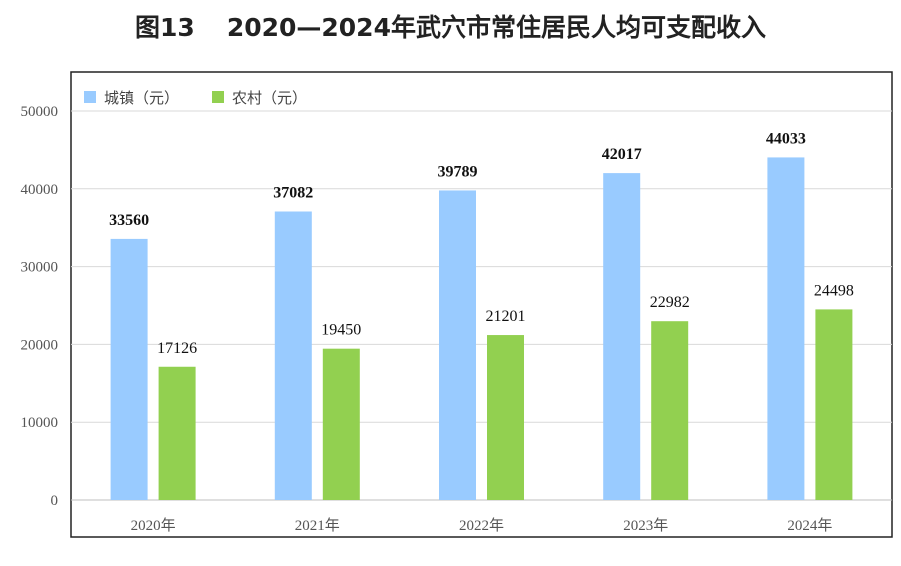 The image size is (901, 566). I want to click on page-title: 图13 2020—2024年武穴市常住居民人均可支配收入, so click(450, 26).